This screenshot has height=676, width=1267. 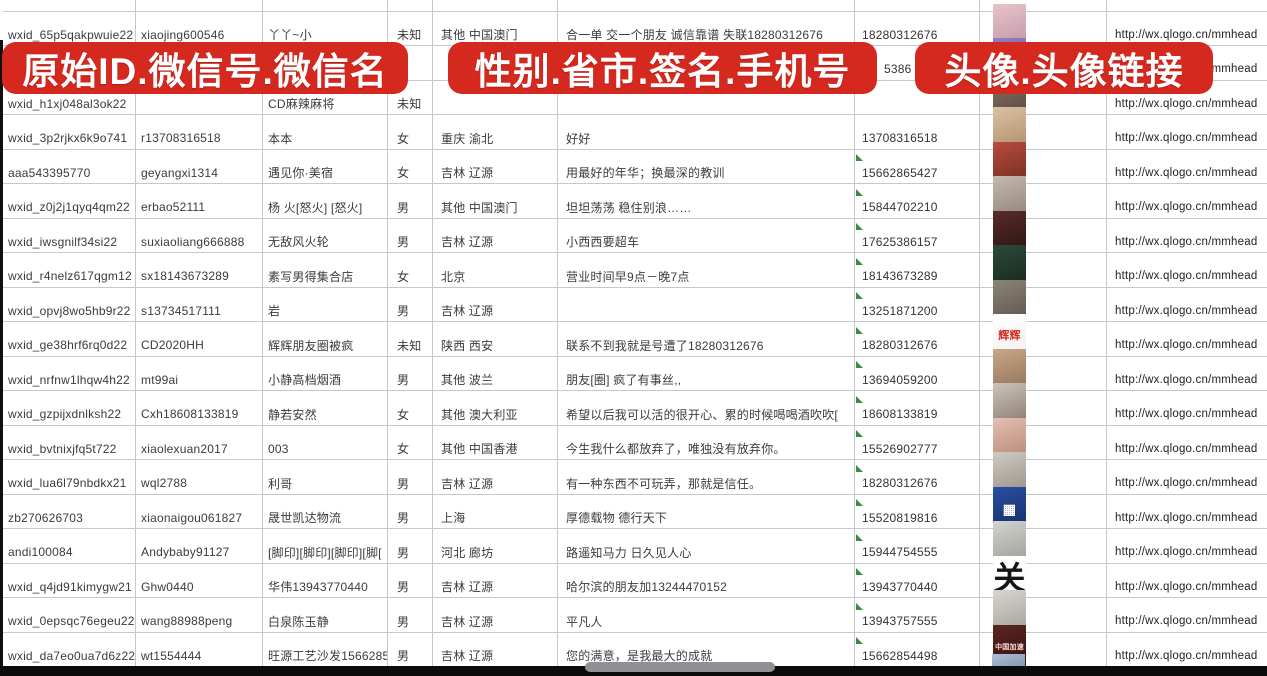 I want to click on cell-region: 上海, so click(x=495, y=517).